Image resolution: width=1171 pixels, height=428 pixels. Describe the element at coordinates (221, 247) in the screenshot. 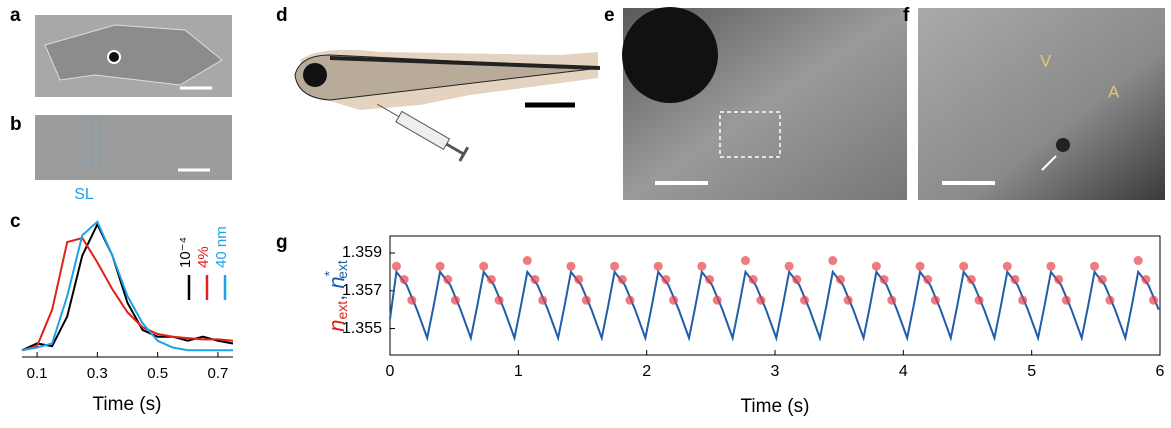

I see `legend-label: 40 nm` at that location.